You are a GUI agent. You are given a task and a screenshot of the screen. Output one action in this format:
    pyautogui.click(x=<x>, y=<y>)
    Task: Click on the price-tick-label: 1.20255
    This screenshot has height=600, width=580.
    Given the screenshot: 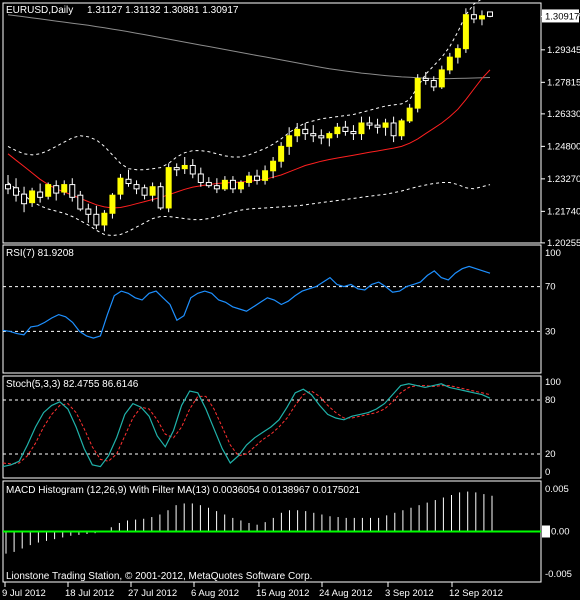 What is the action you would take?
    pyautogui.click(x=563, y=243)
    